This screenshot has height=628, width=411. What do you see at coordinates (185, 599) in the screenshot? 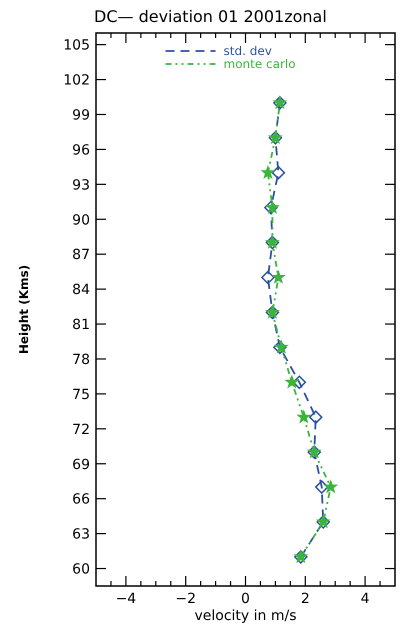
I see `x-tick-label: −2` at bounding box center [185, 599].